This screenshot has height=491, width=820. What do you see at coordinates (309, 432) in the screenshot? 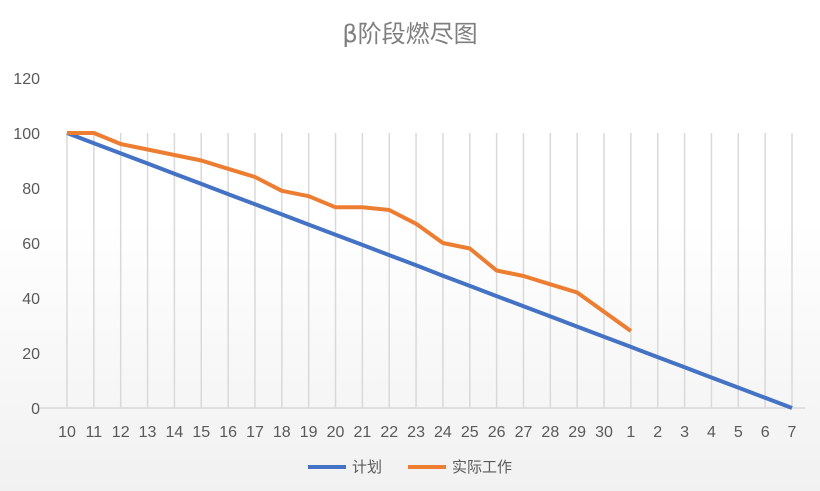
I see `x-tick-label: 19` at bounding box center [309, 432].